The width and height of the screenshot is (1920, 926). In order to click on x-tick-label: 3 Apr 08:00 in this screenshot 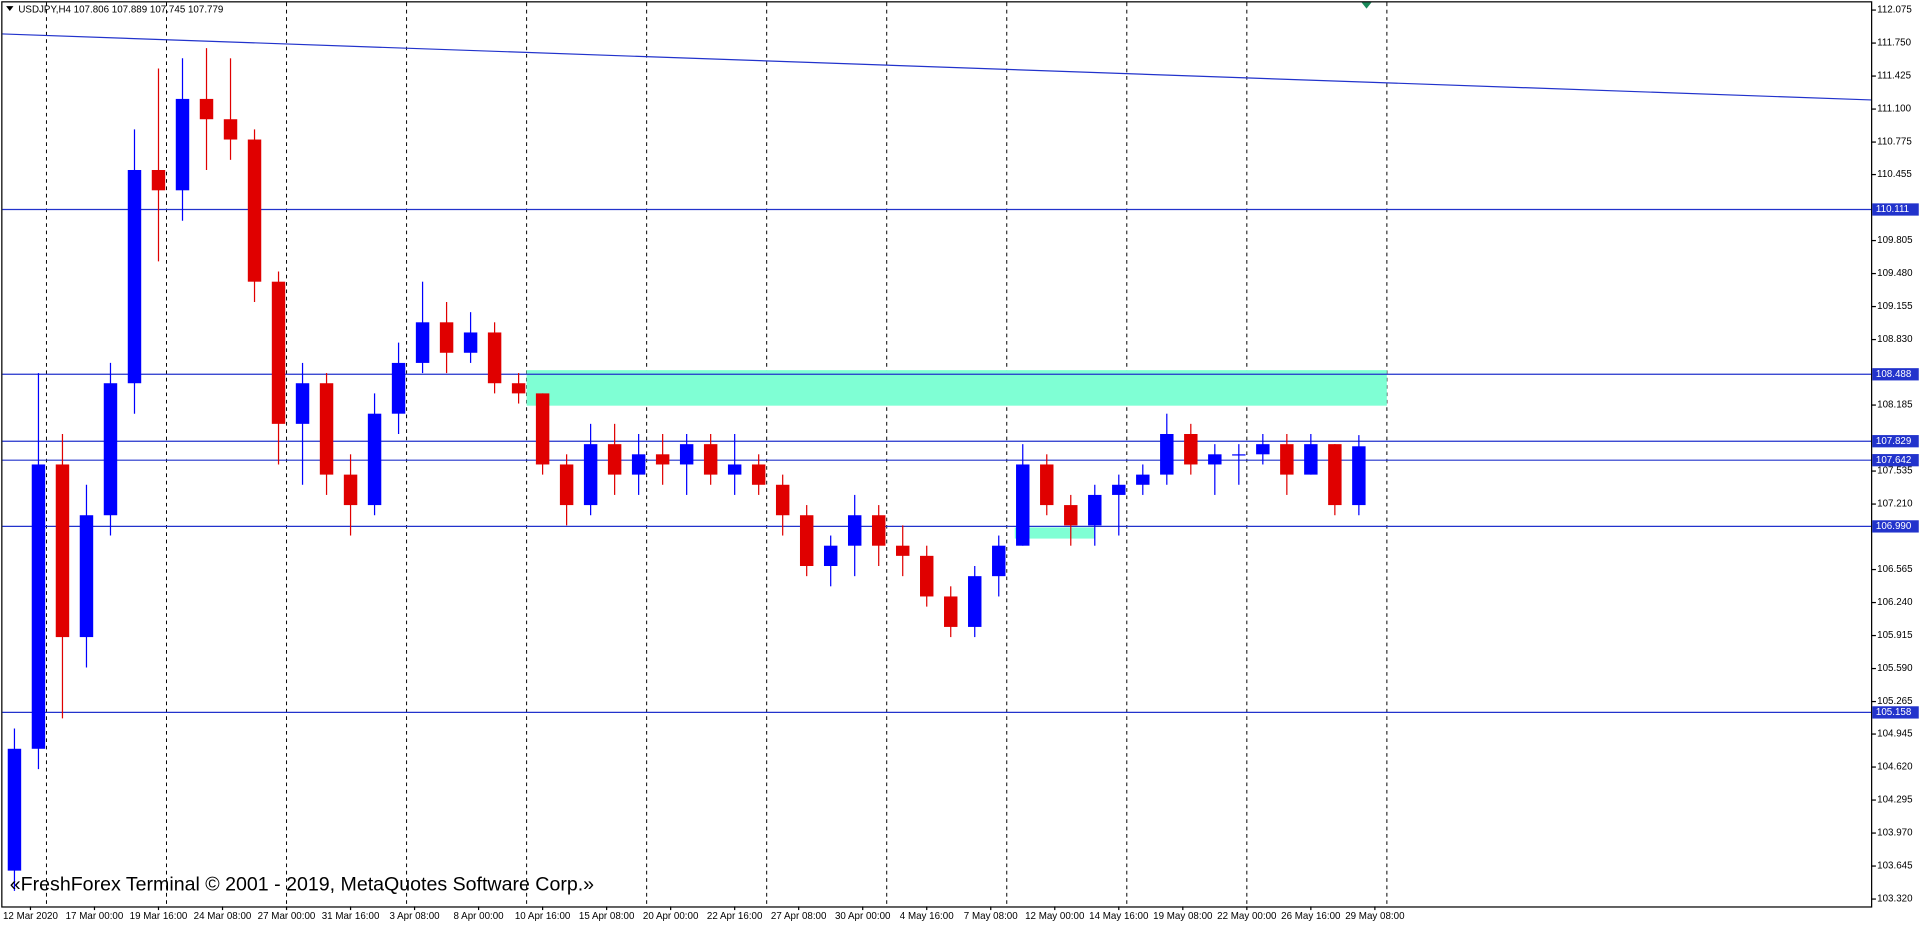, I will do `click(415, 916)`.